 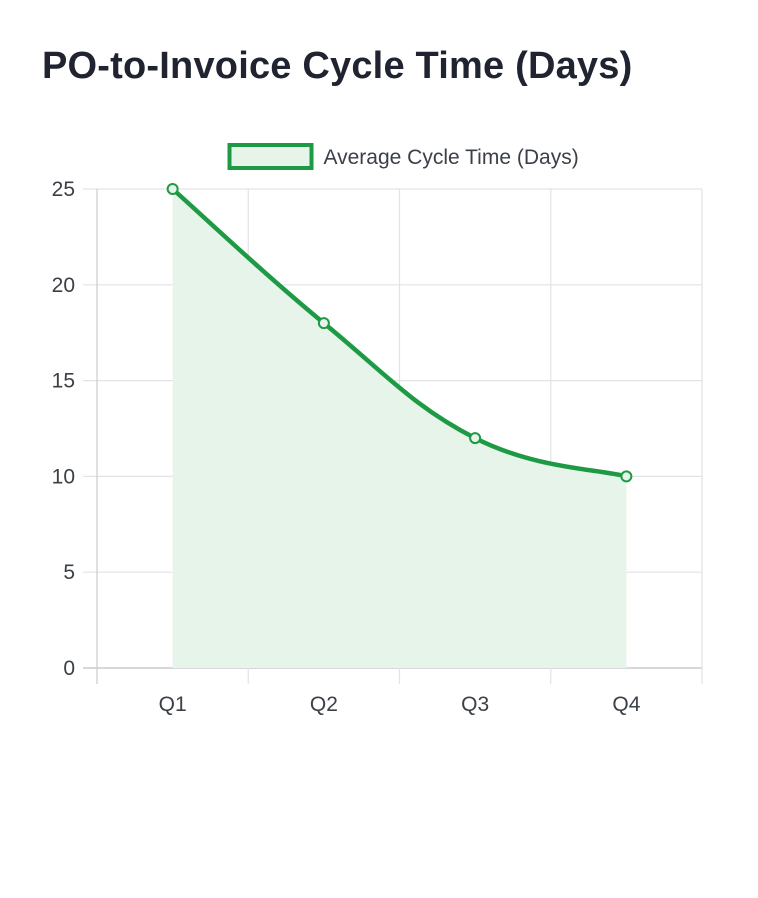 I want to click on legend-item: Average Cycle Time (Days), so click(x=403, y=156).